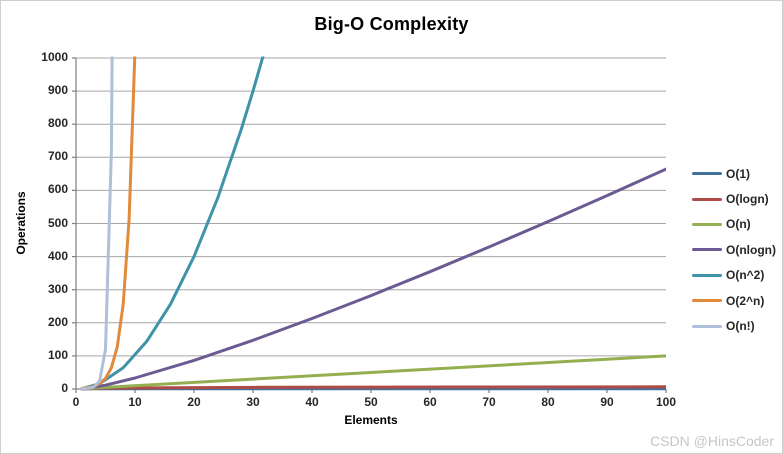  I want to click on legend-item-label: O(n), so click(738, 224).